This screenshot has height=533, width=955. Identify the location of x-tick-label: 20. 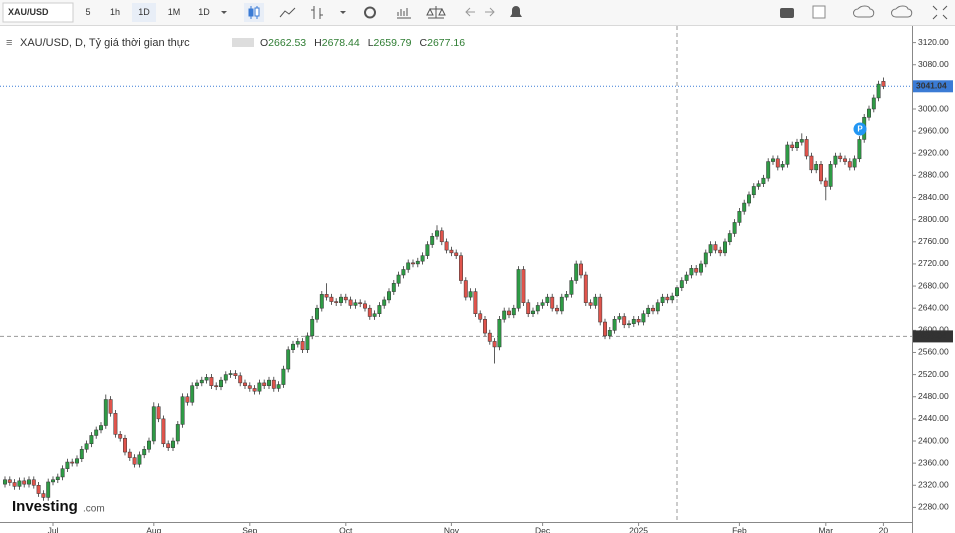
(884, 529).